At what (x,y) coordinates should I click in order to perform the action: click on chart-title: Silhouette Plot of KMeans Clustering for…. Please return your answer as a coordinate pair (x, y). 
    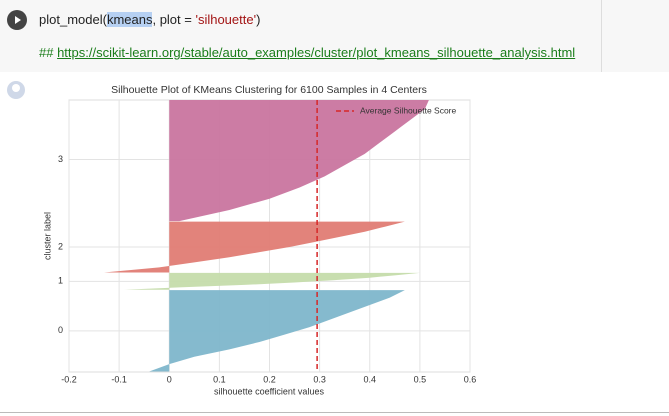
    Looking at the image, I should click on (269, 90).